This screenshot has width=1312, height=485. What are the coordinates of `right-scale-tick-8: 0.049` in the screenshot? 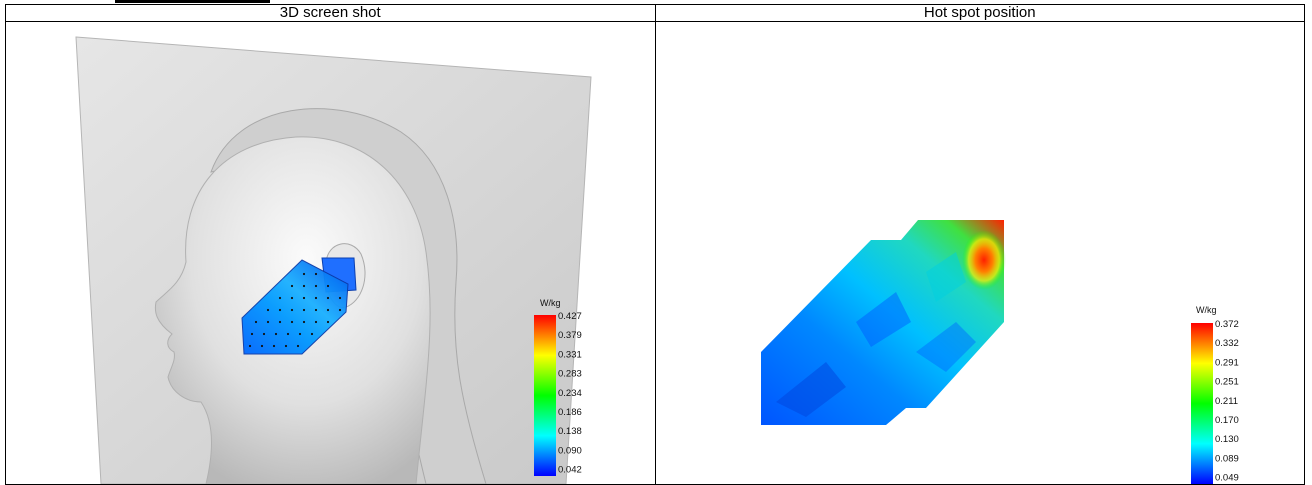 It's located at (1227, 478).